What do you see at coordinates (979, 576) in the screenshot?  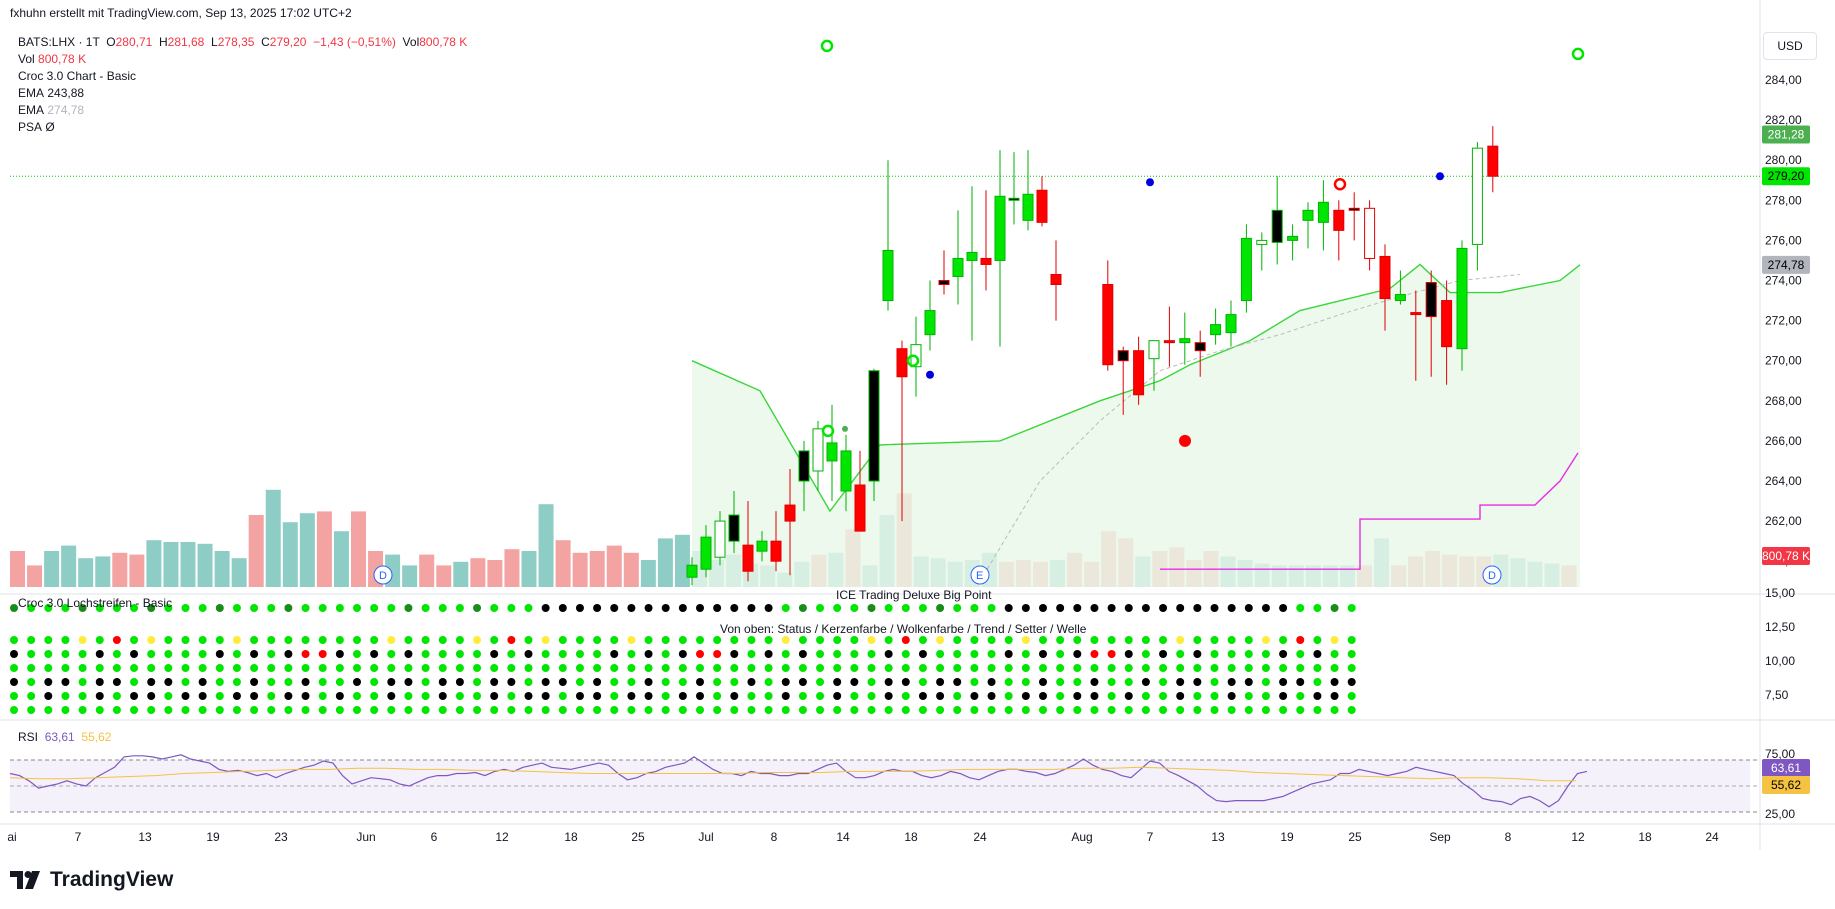 I see `event-badge-label: E` at bounding box center [979, 576].